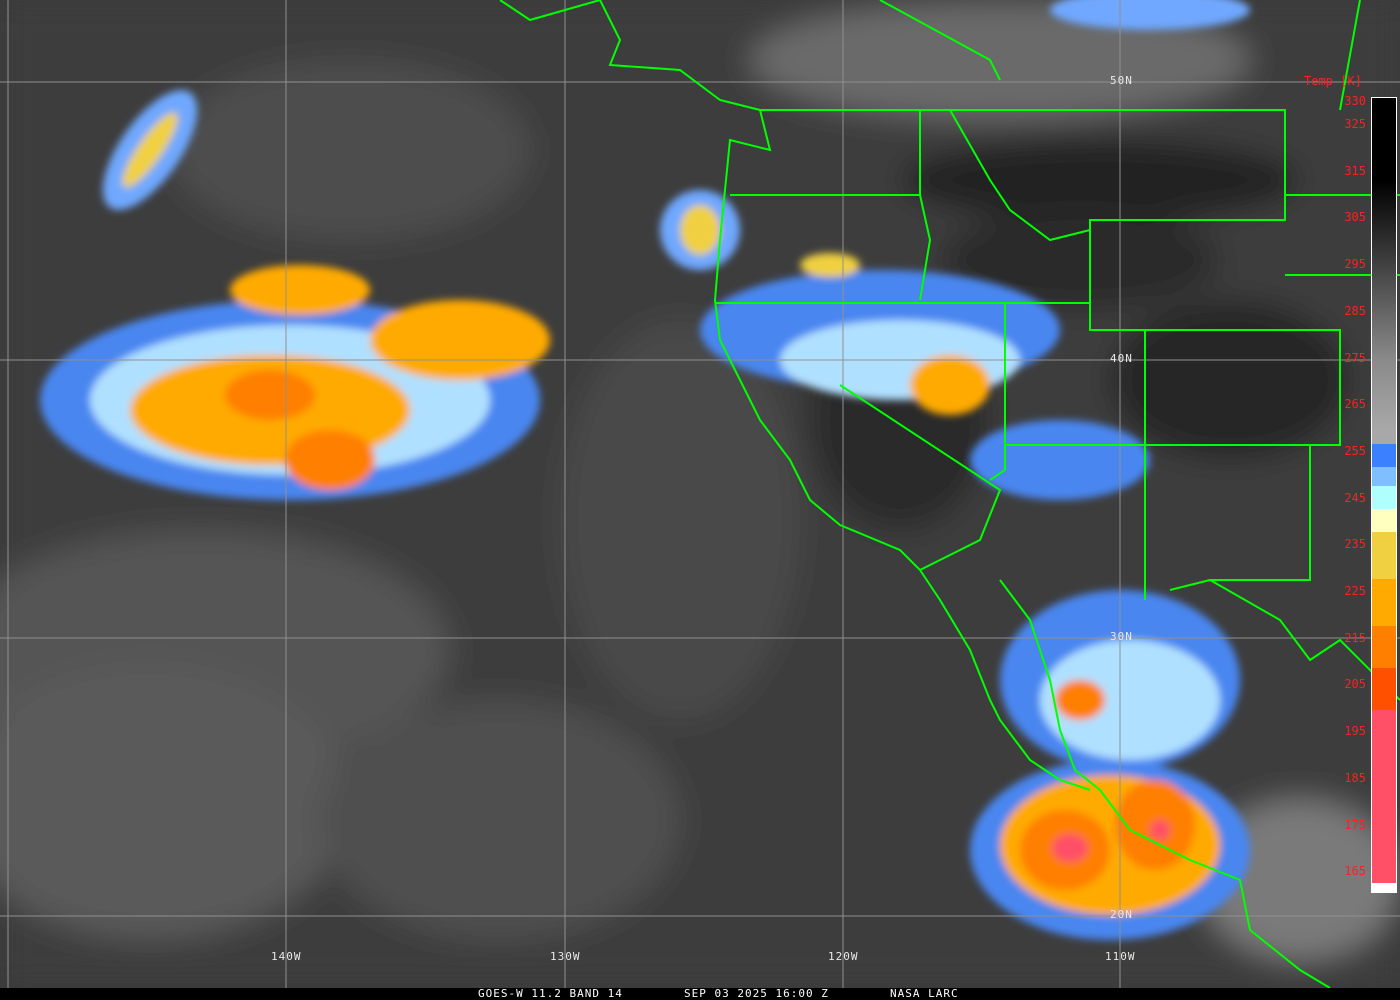  What do you see at coordinates (286, 956) in the screenshot?
I see `lon-label-140w: 140W` at bounding box center [286, 956].